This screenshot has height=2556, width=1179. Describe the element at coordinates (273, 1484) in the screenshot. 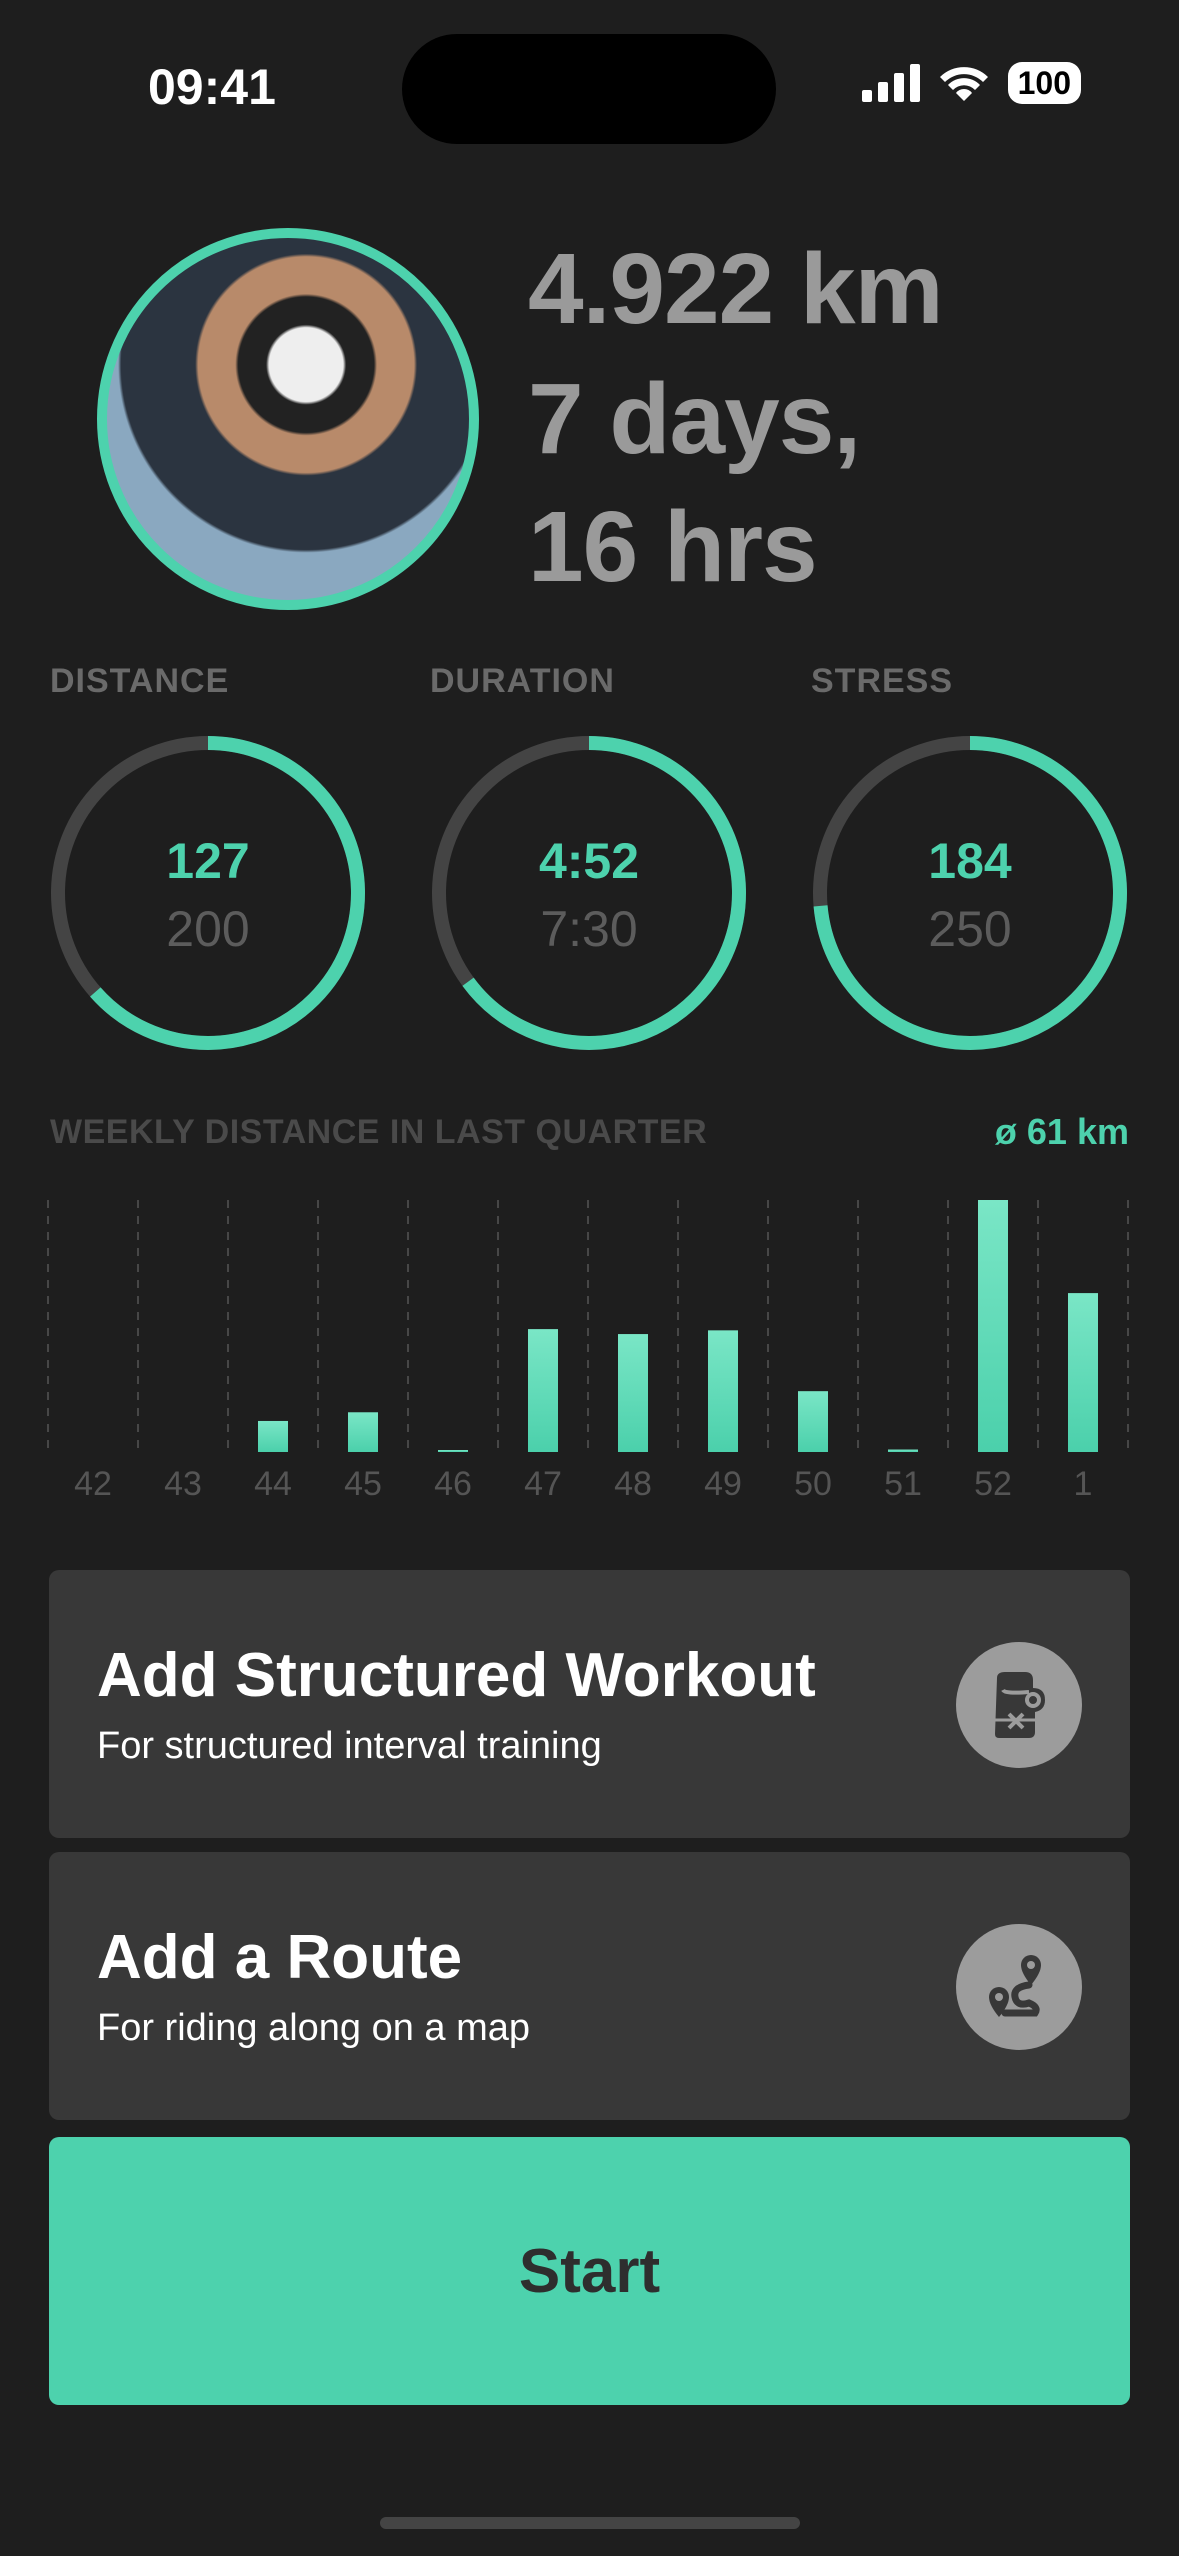

I see `x-tick-label: 44` at that location.